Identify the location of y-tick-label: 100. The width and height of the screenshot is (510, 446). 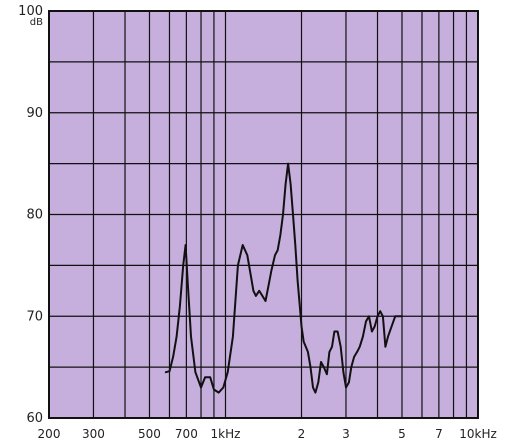
(30, 11).